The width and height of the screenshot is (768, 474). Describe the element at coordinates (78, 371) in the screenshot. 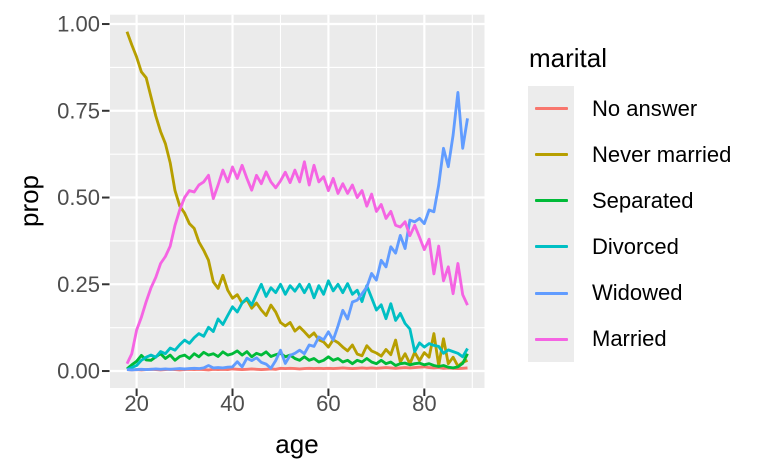

I see `y-tick-label: 0.00` at that location.